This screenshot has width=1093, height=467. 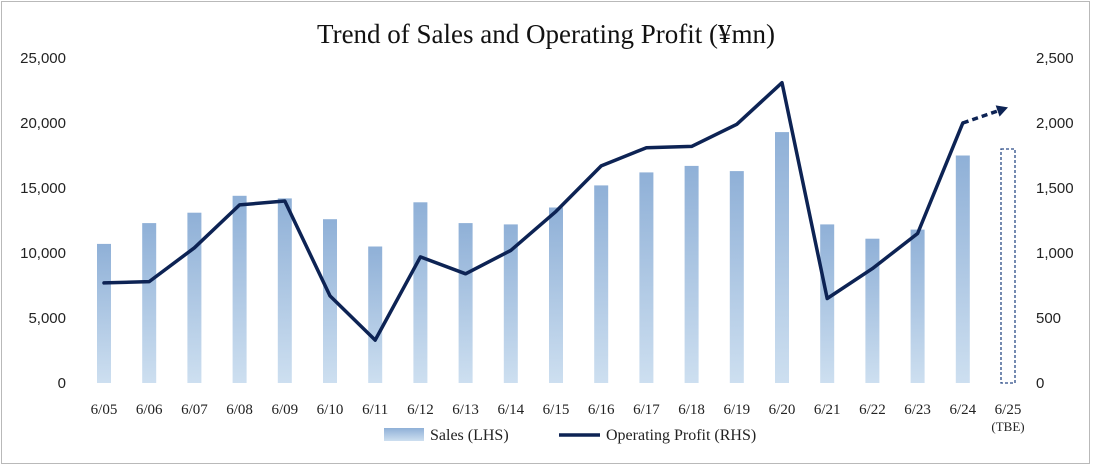 I want to click on left-axis-tick-label: 15,000, so click(x=43, y=188).